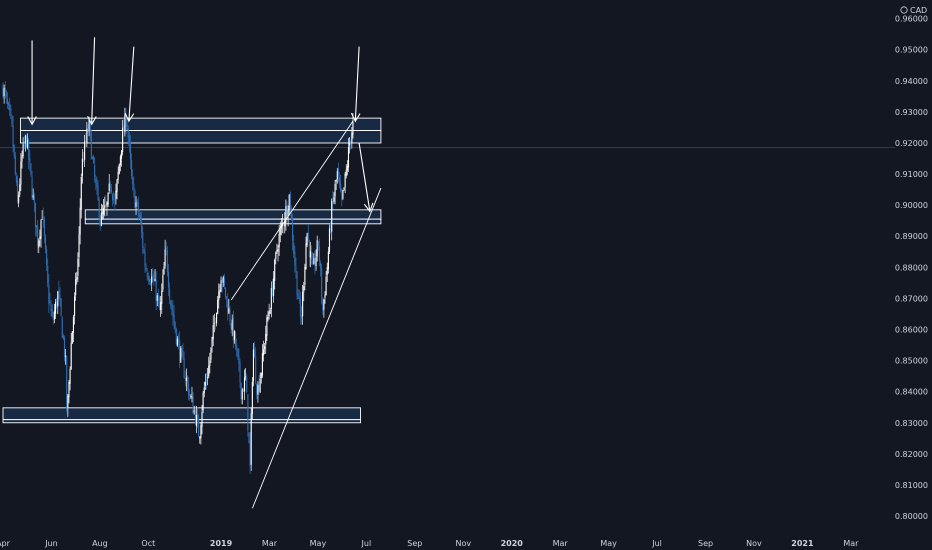 The height and width of the screenshot is (550, 932). I want to click on price-tick-label: 0.89000, so click(911, 236).